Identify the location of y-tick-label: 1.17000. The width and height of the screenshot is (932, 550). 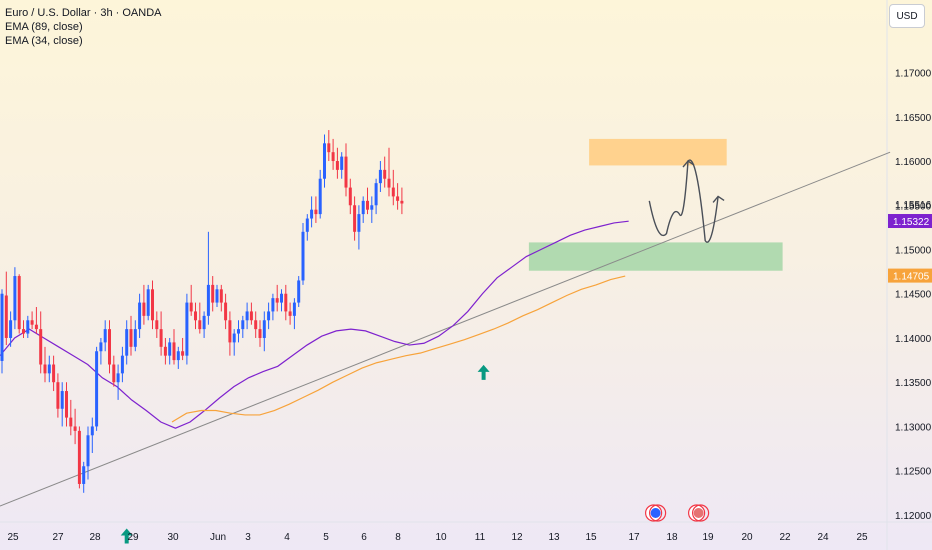
(913, 74).